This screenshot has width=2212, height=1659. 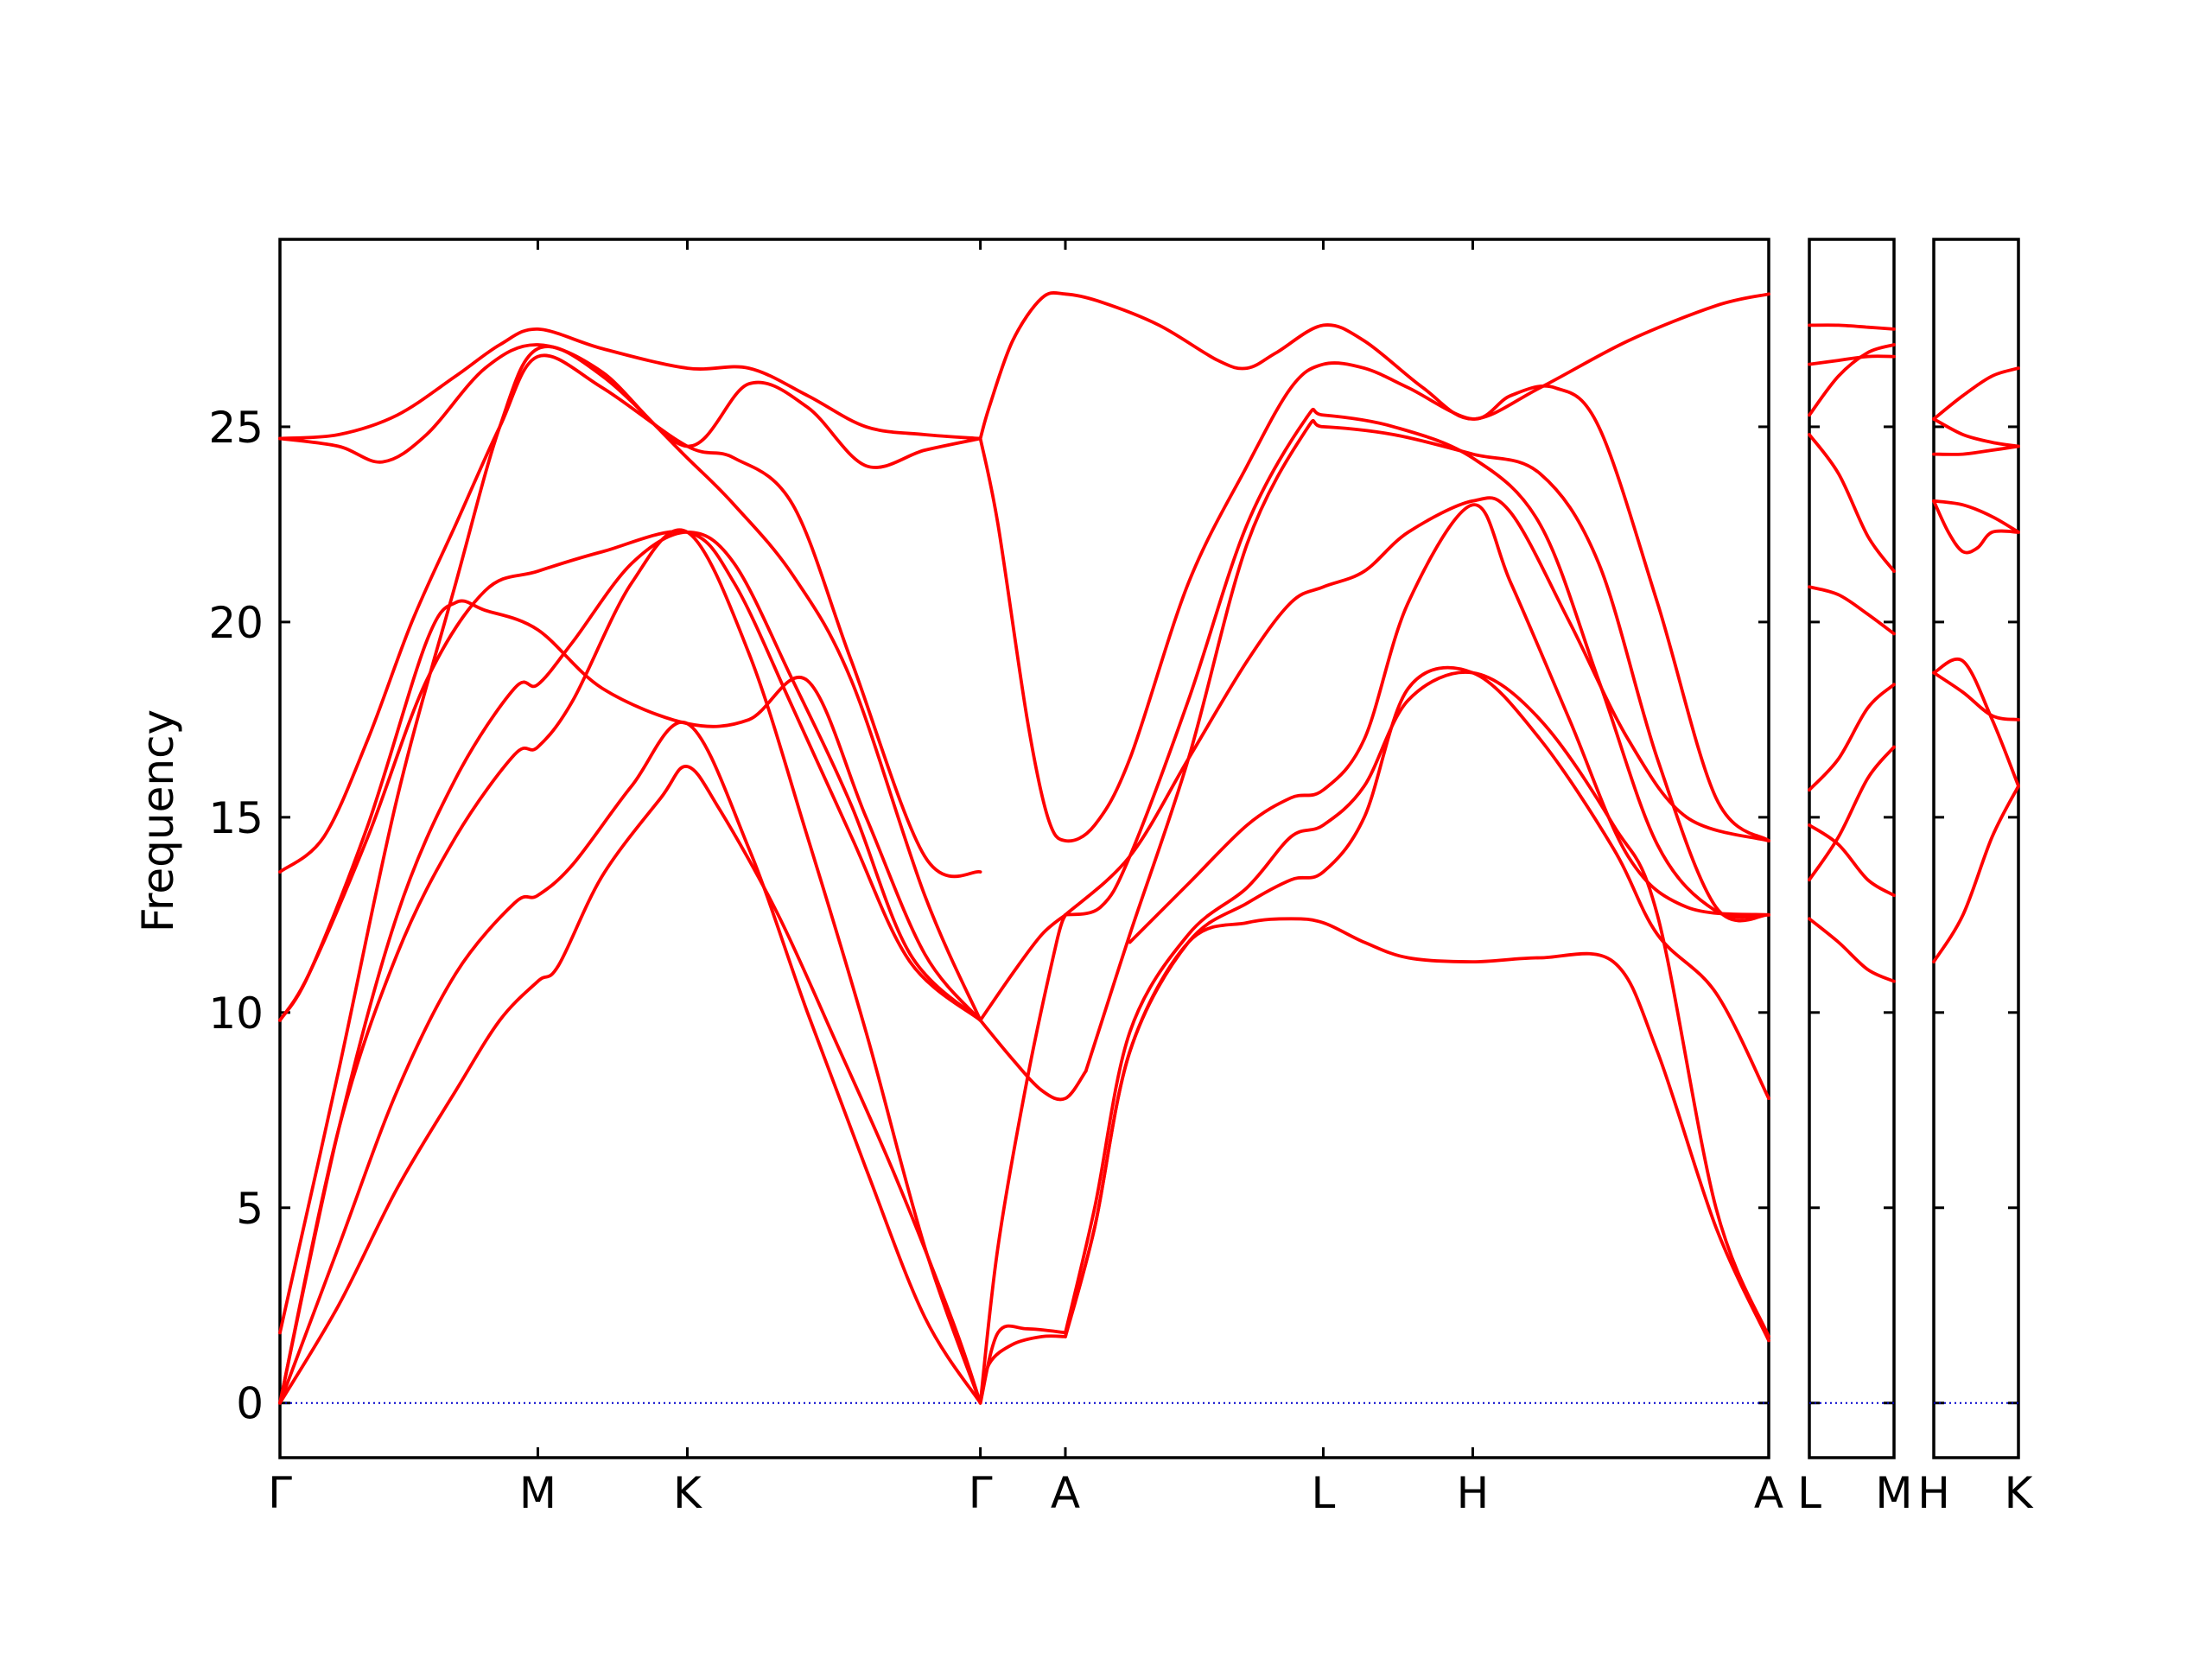 I want to click on y-tick-label: 25, so click(x=236, y=428).